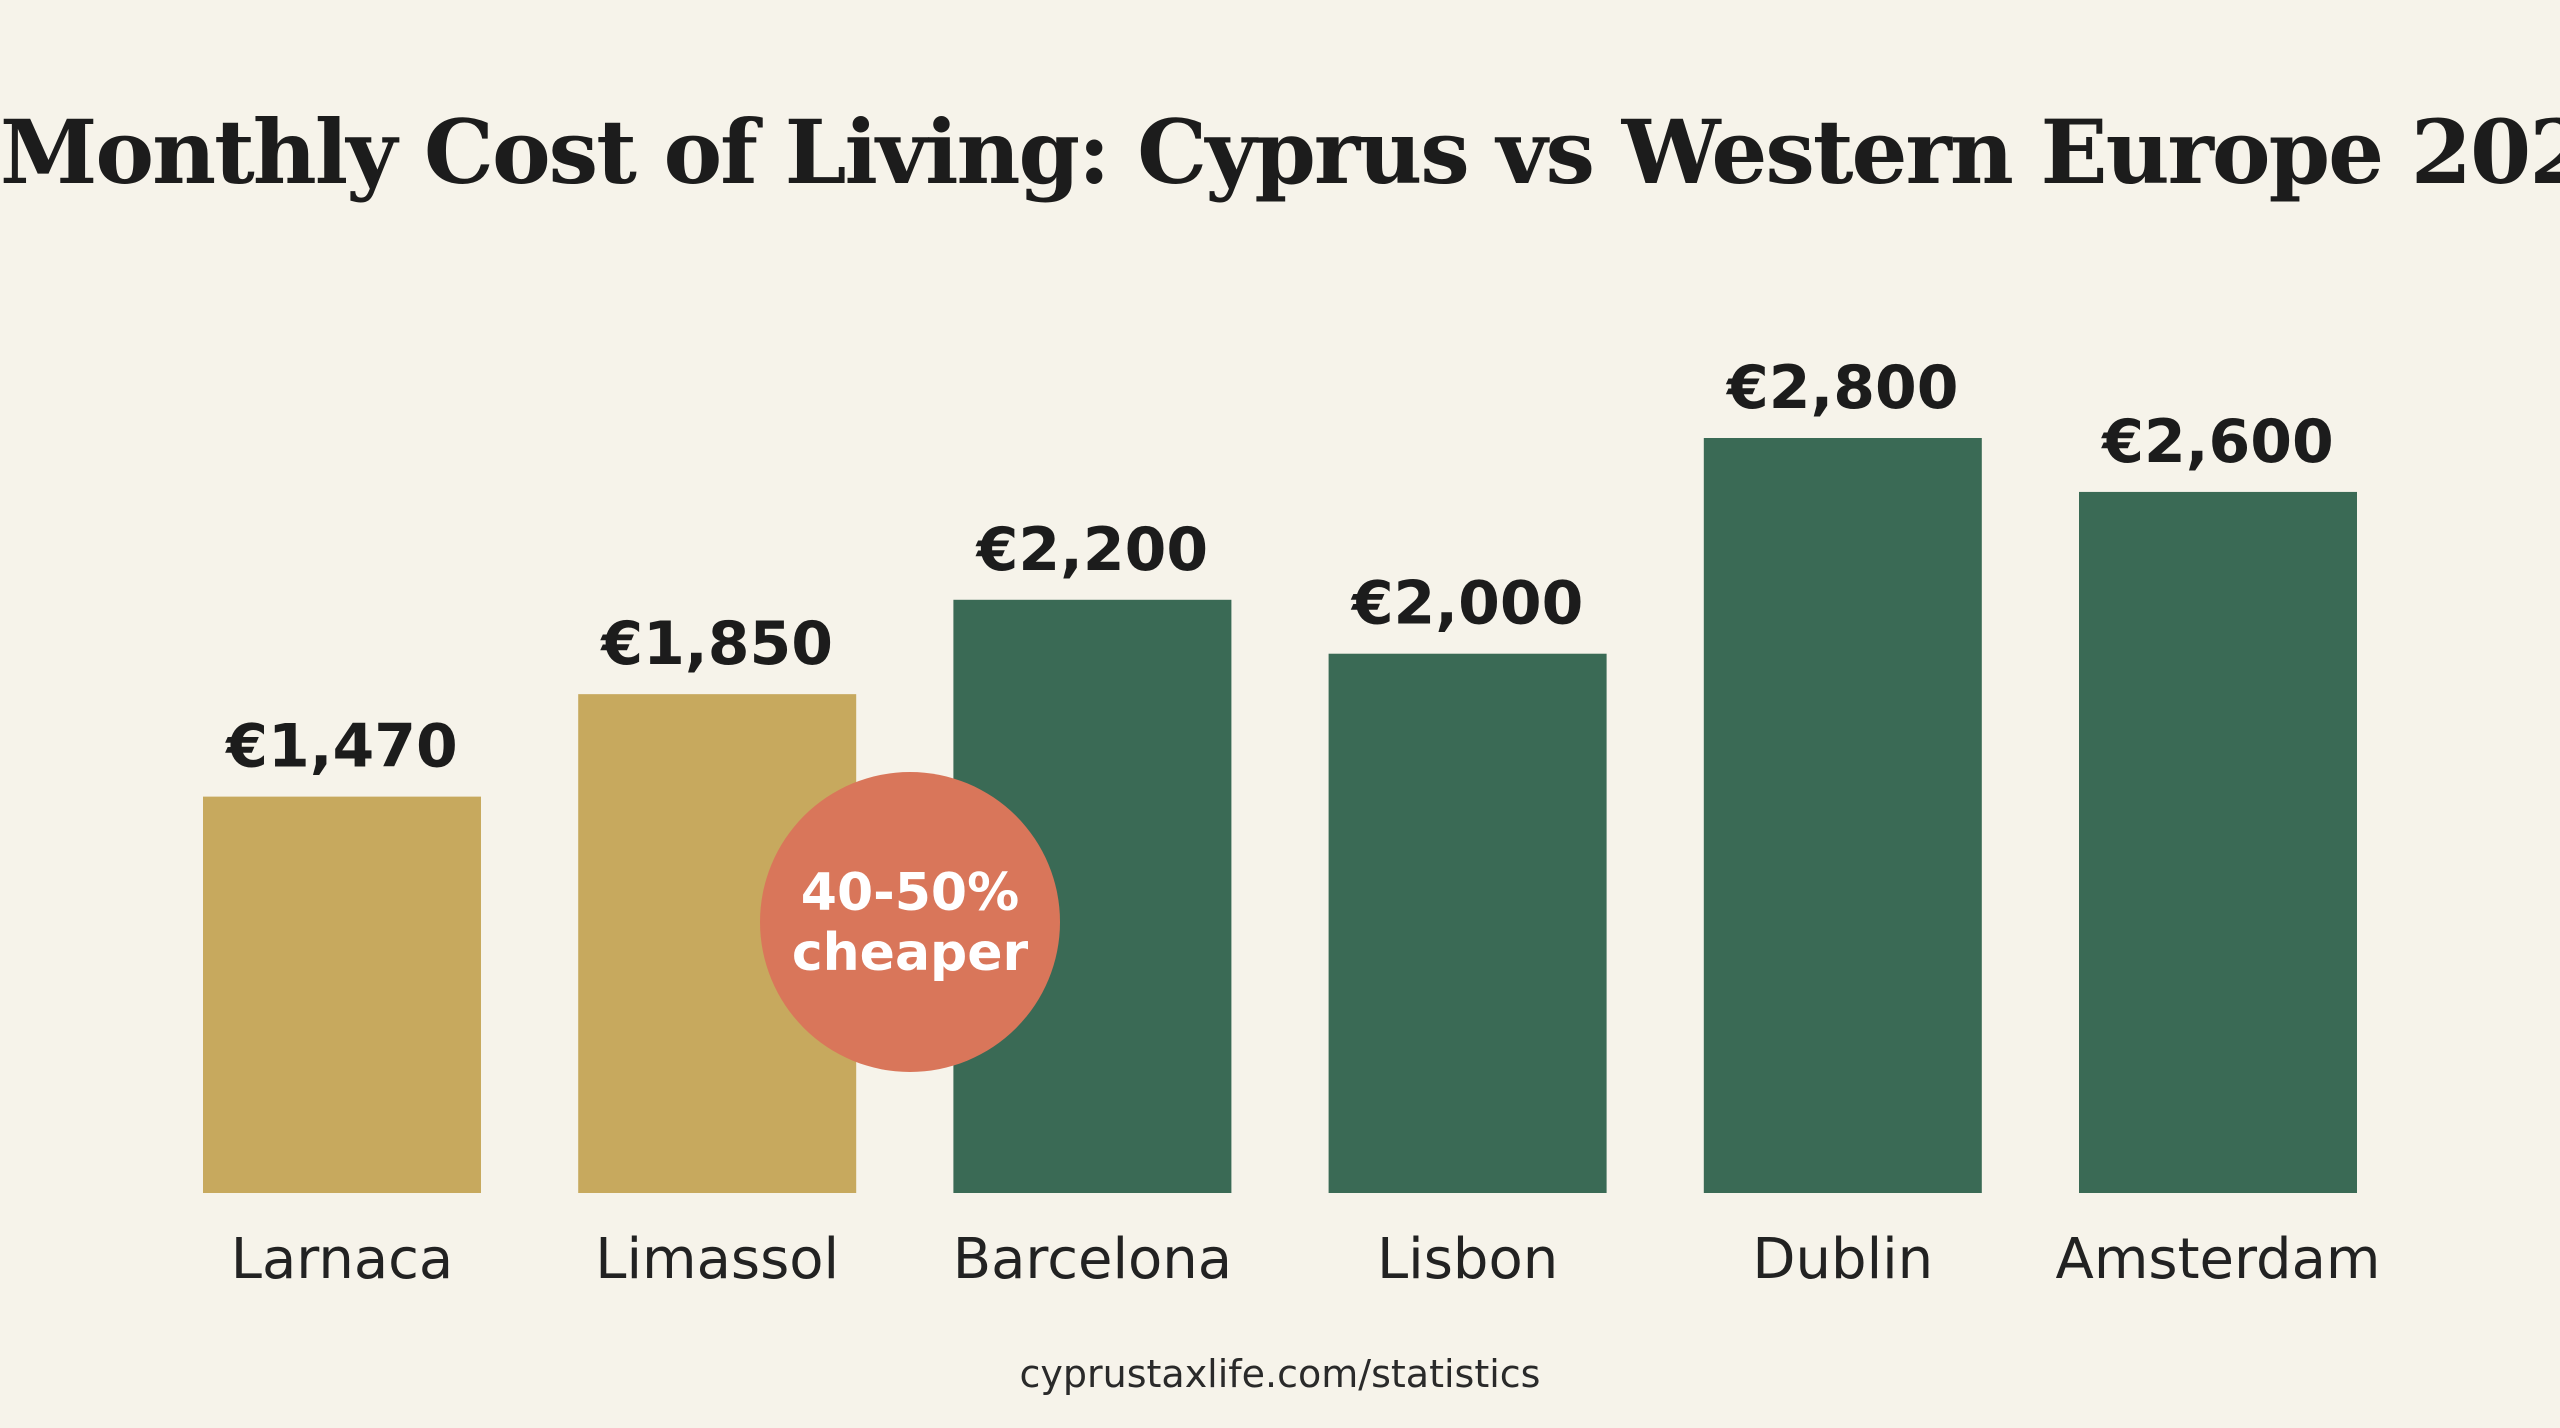  What do you see at coordinates (716, 644) in the screenshot?
I see `value-label-limassol: €1,850` at bounding box center [716, 644].